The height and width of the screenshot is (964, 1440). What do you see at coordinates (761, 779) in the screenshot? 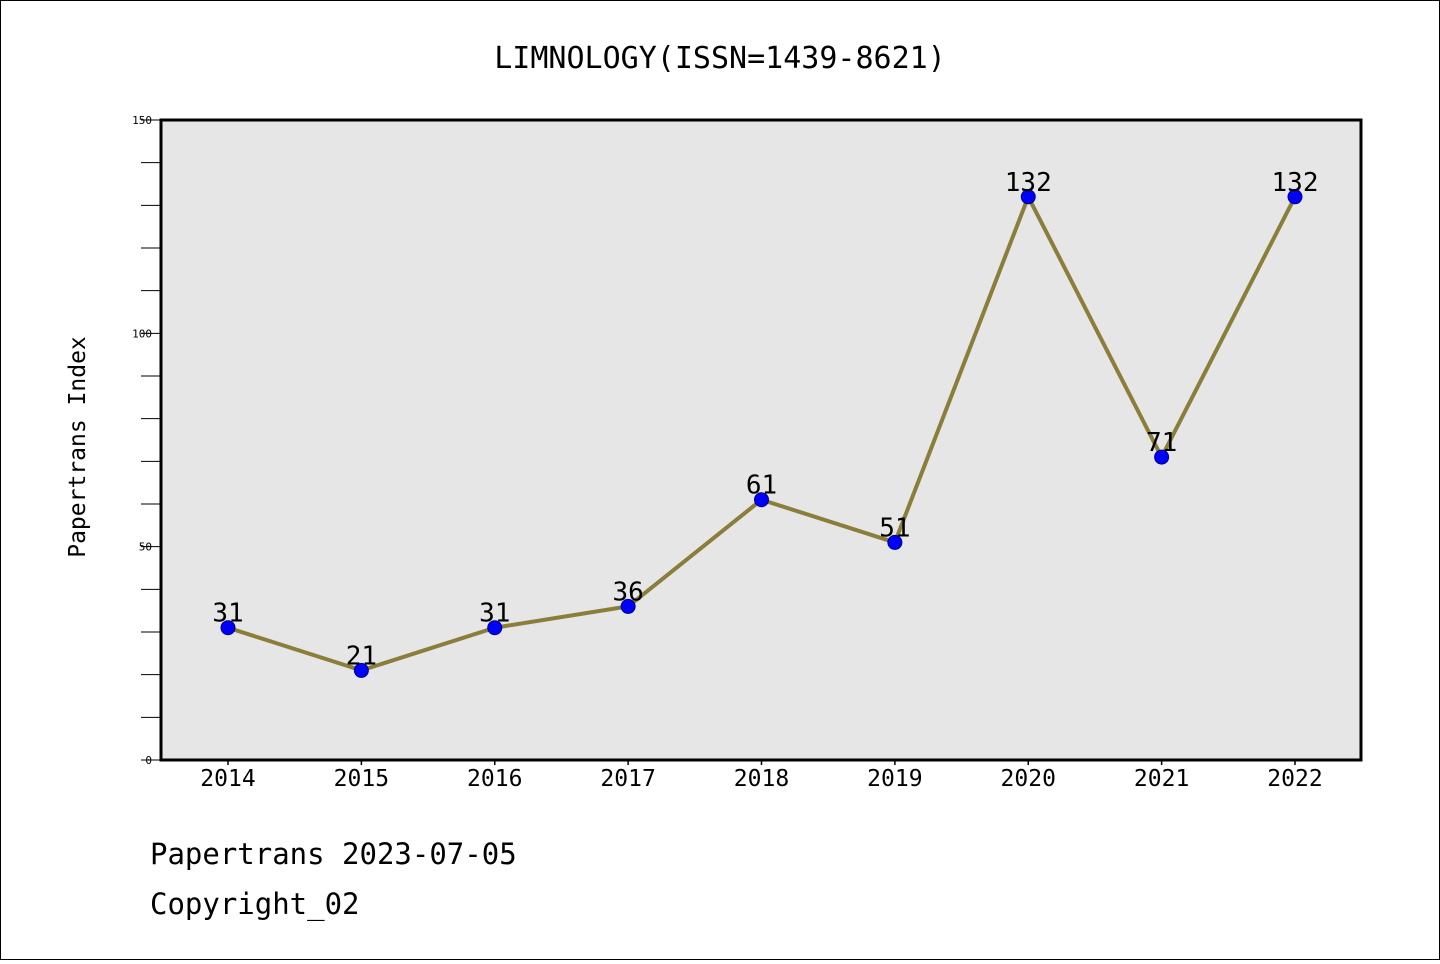
I see `x-tick-label: 2018` at bounding box center [761, 779].